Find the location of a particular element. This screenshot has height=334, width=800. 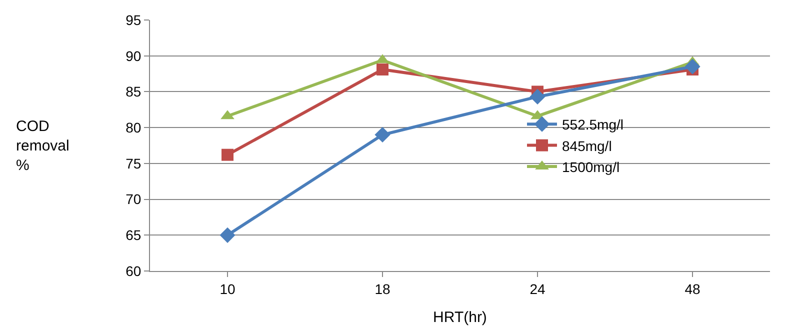

y-tick-label: 60 is located at coordinates (134, 270).